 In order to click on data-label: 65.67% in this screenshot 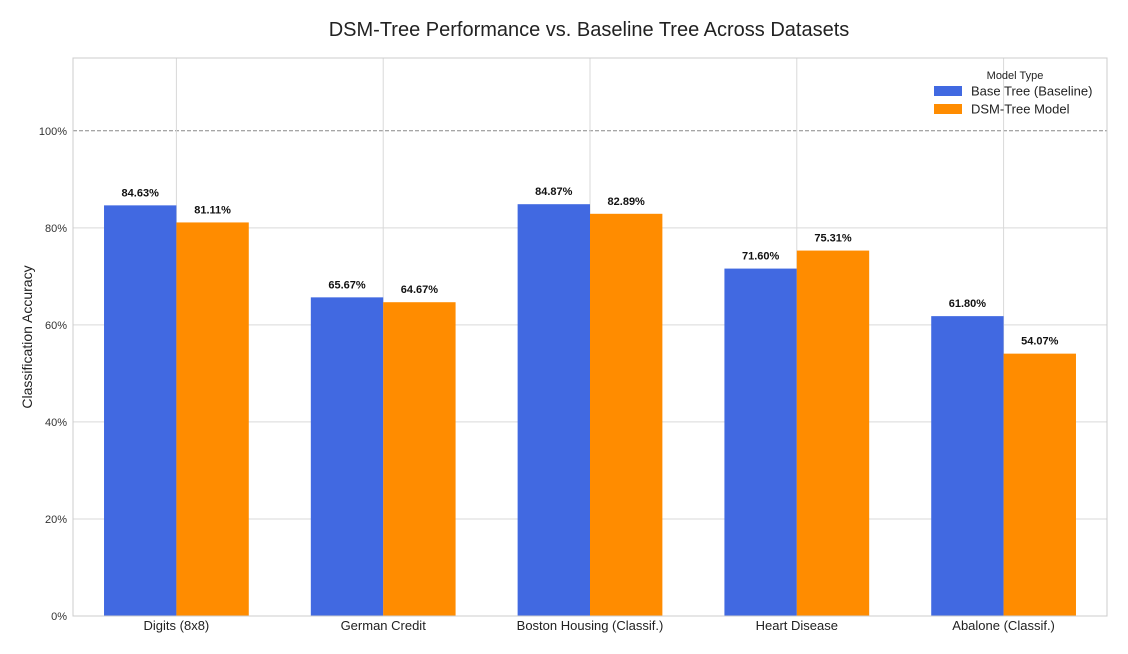, I will do `click(347, 285)`.